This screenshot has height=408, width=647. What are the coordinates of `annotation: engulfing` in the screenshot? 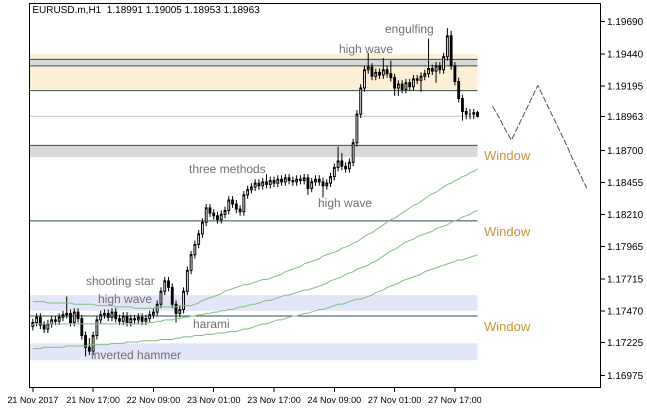 It's located at (409, 29).